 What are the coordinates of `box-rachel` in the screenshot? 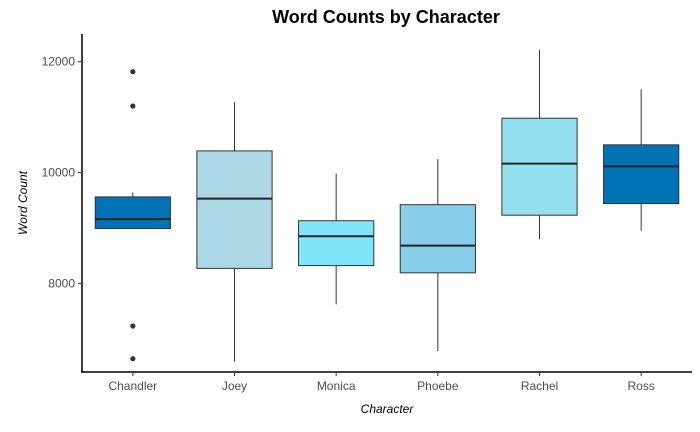 It's located at (539, 145).